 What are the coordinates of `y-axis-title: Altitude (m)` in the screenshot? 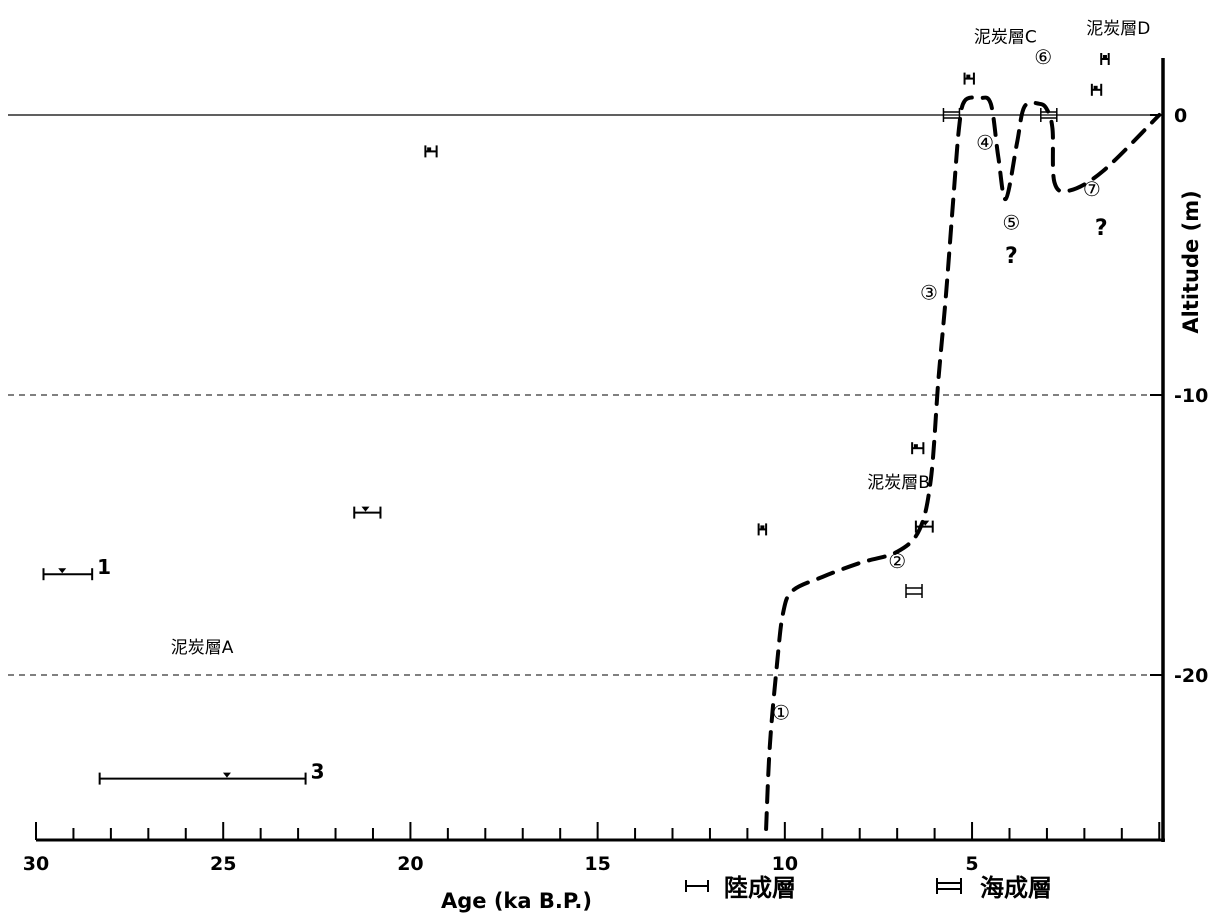 It's located at (1191, 261).